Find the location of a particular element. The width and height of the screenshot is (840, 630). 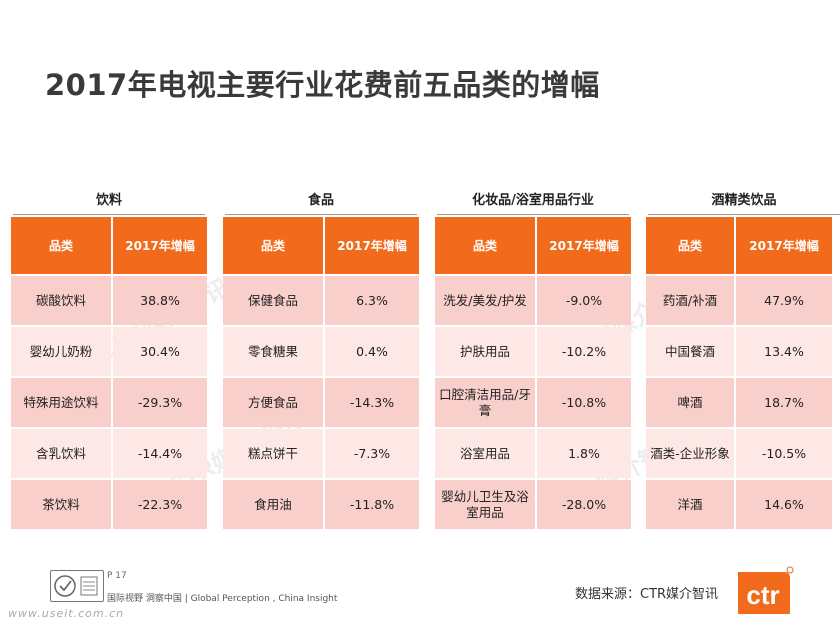

growth-cell: -10.8% is located at coordinates (584, 402).